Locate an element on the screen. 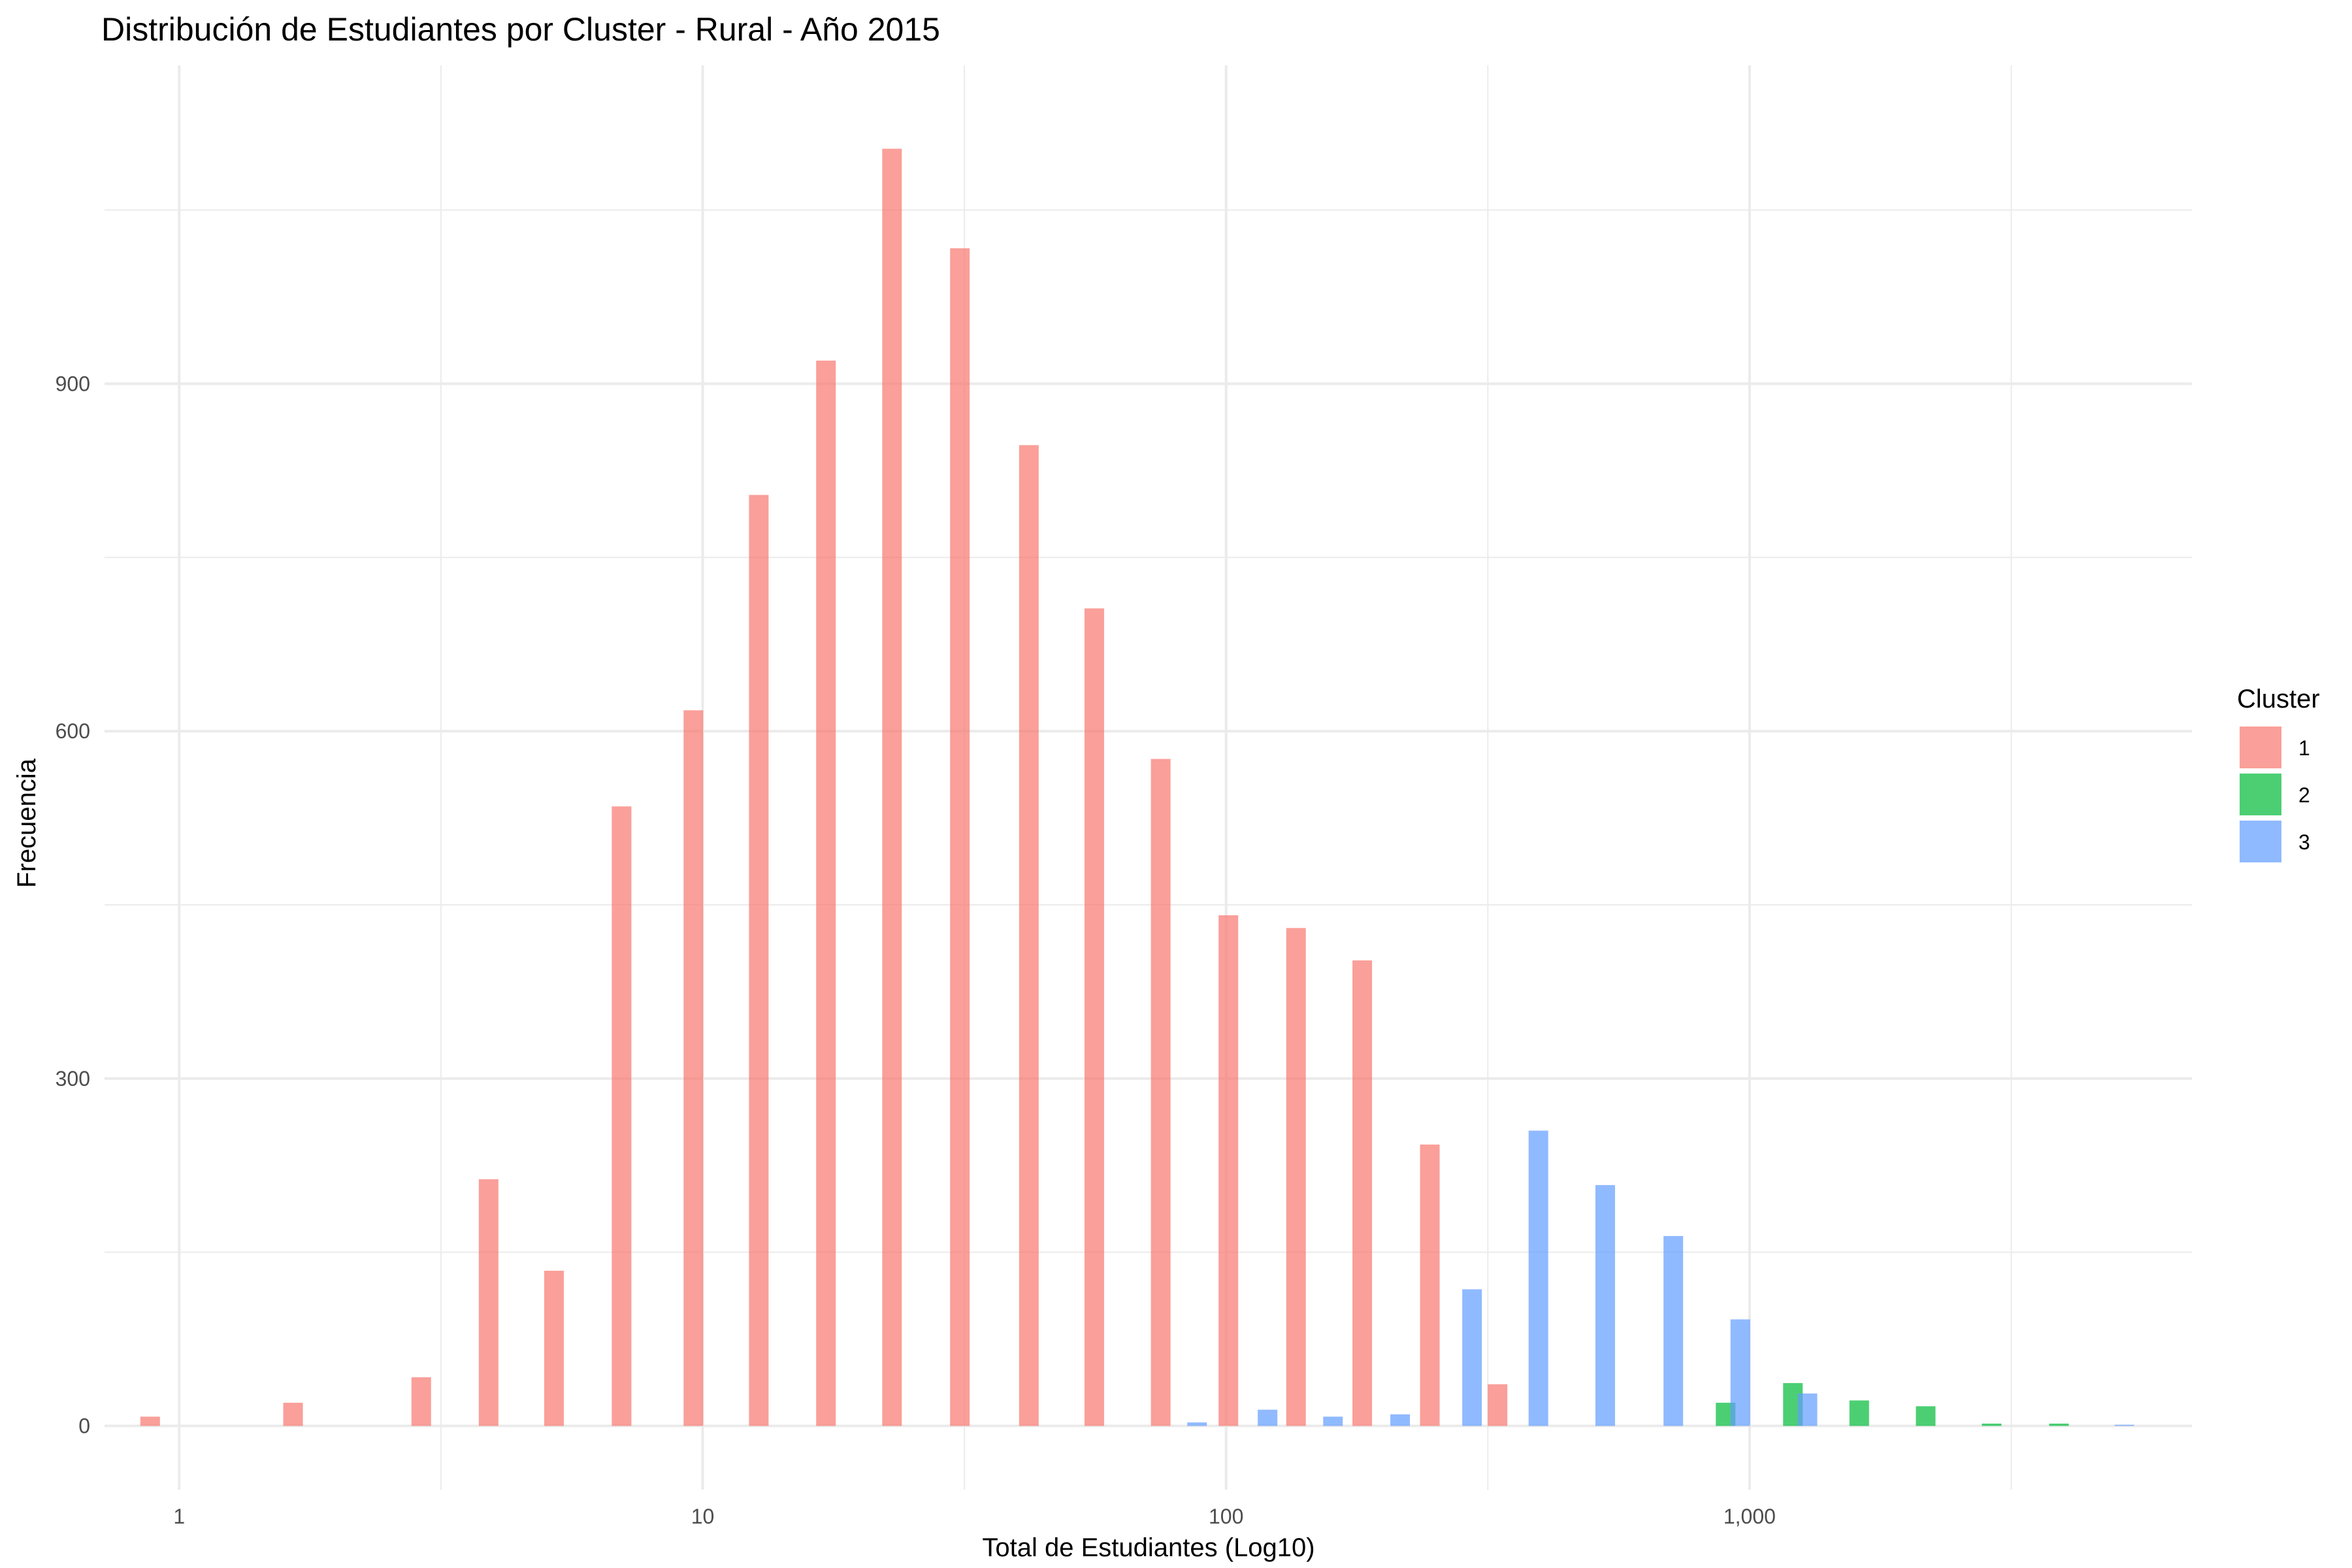 This screenshot has width=2352, height=1568. x-tick-label: 1 is located at coordinates (179, 1516).